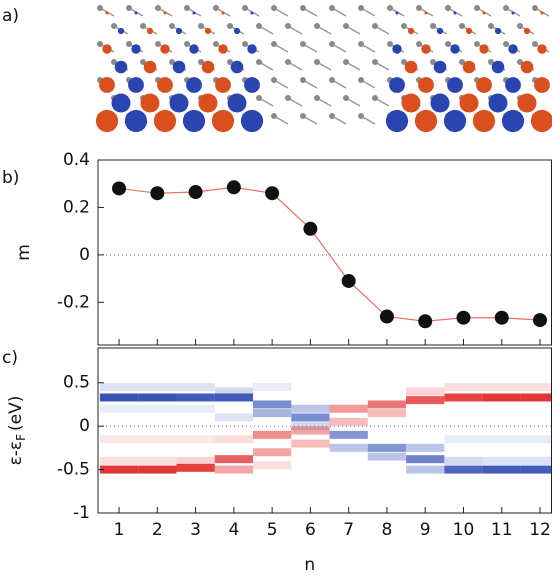 Image resolution: width=552 pixels, height=578 pixels. I want to click on y-axis-label: m, so click(24, 252).